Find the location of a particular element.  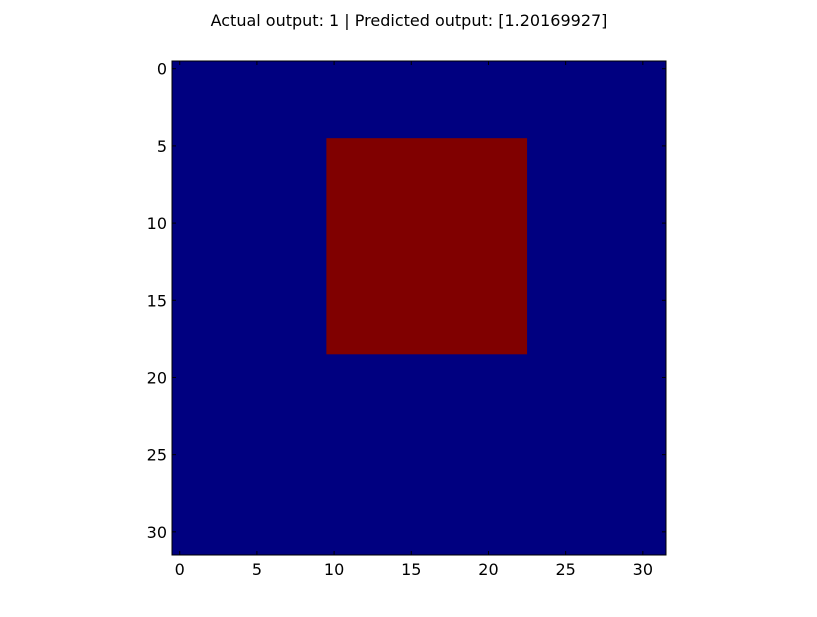

y-tick-label: 20 is located at coordinates (157, 377).